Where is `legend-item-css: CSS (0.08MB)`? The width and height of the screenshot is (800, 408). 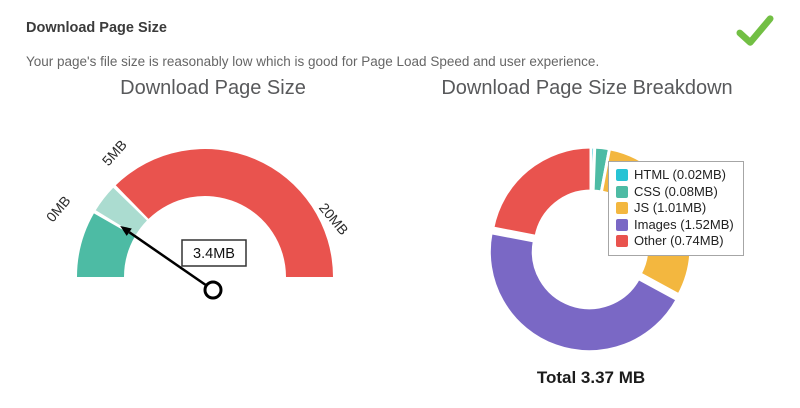 legend-item-css: CSS (0.08MB) is located at coordinates (675, 192).